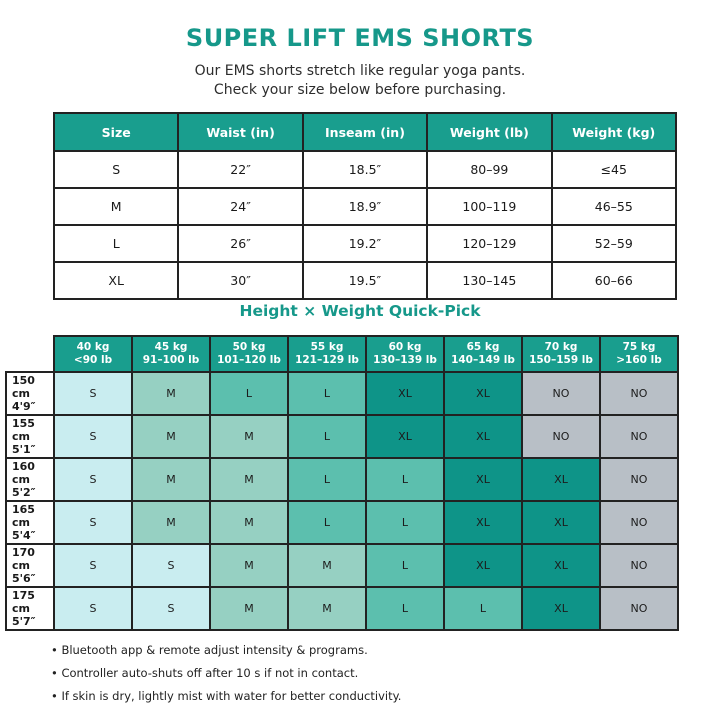 The image size is (720, 710). I want to click on quick-pick-col-header: 40 kg <90 lb, so click(93, 354).